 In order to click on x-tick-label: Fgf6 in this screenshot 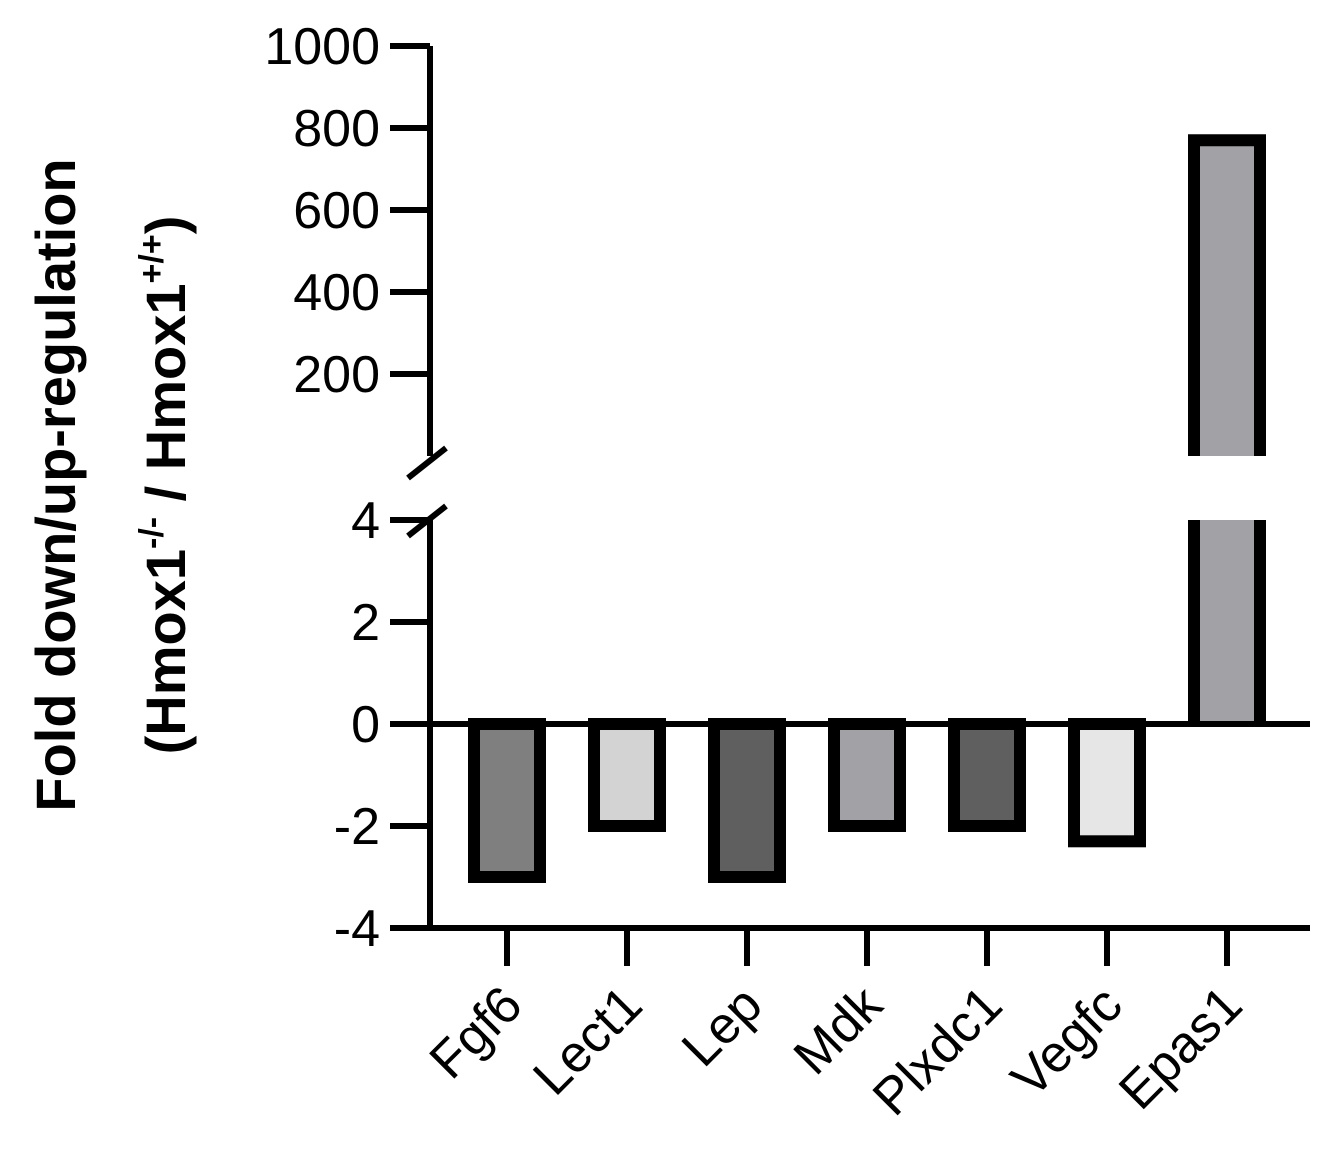, I will do `click(476, 1032)`.